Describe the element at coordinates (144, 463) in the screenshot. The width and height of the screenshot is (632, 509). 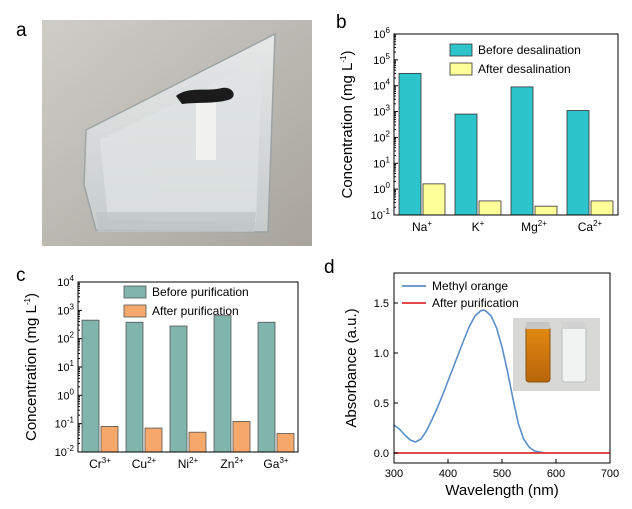
I see `category-label: Cu2+` at that location.